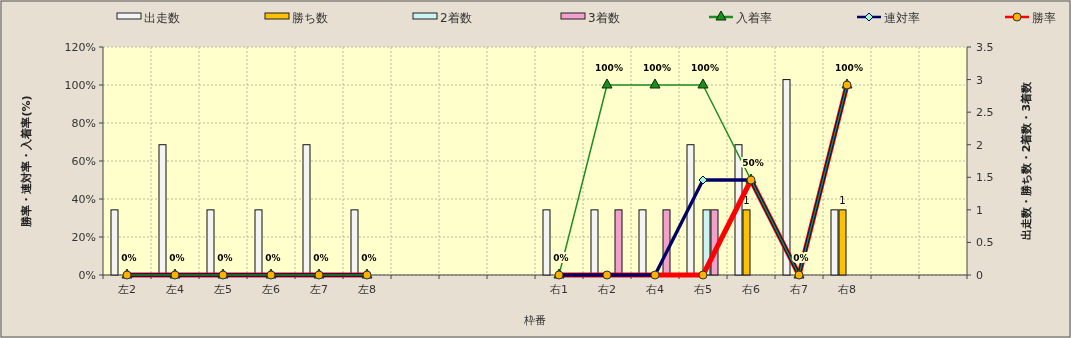 This screenshot has width=1071, height=338. What do you see at coordinates (985, 113) in the screenshot?
I see `y2-tick-label: 2.5` at bounding box center [985, 113].